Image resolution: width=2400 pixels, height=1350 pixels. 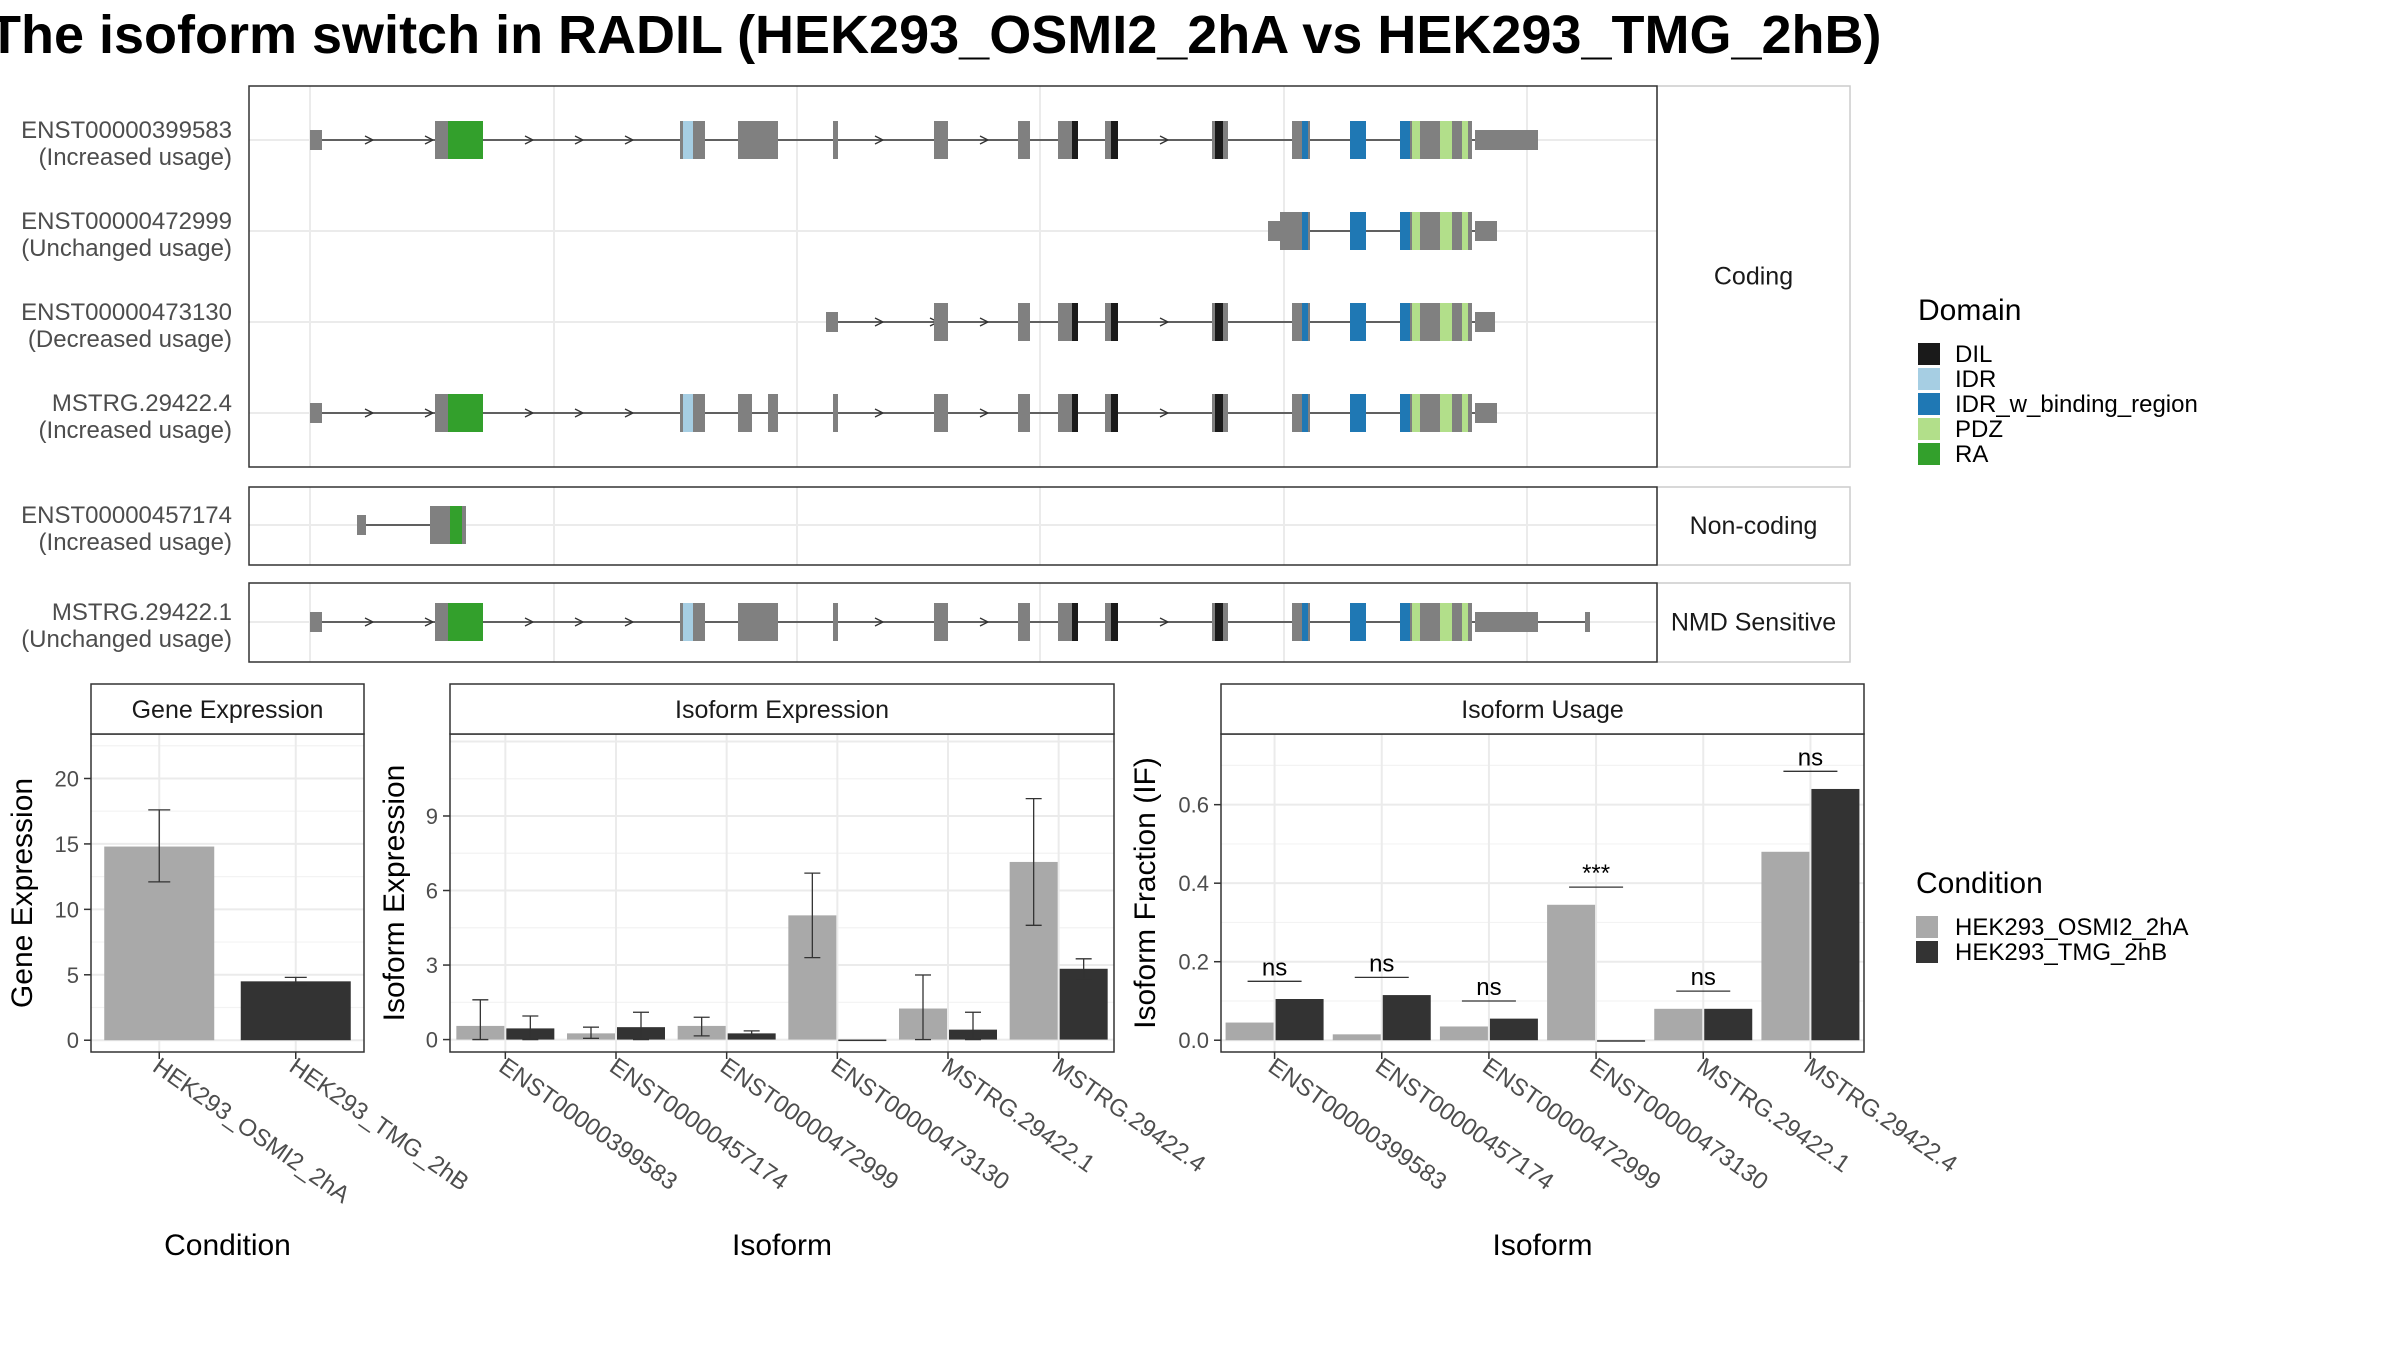 What do you see at coordinates (1464, 1124) in the screenshot?
I see `x-tick-label: ENST00000457174` at bounding box center [1464, 1124].